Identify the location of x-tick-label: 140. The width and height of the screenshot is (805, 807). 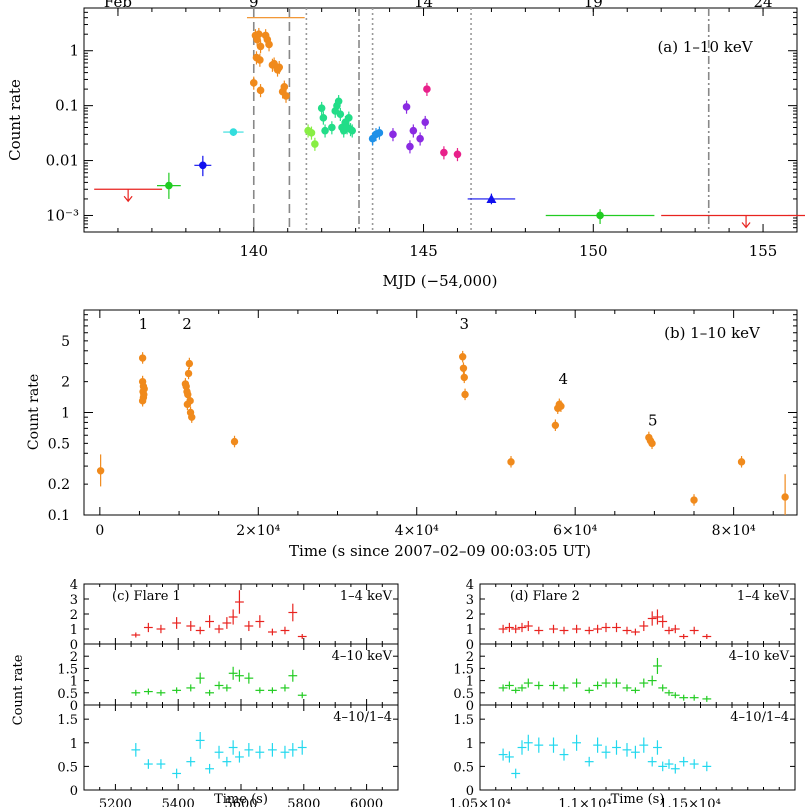
(253, 251).